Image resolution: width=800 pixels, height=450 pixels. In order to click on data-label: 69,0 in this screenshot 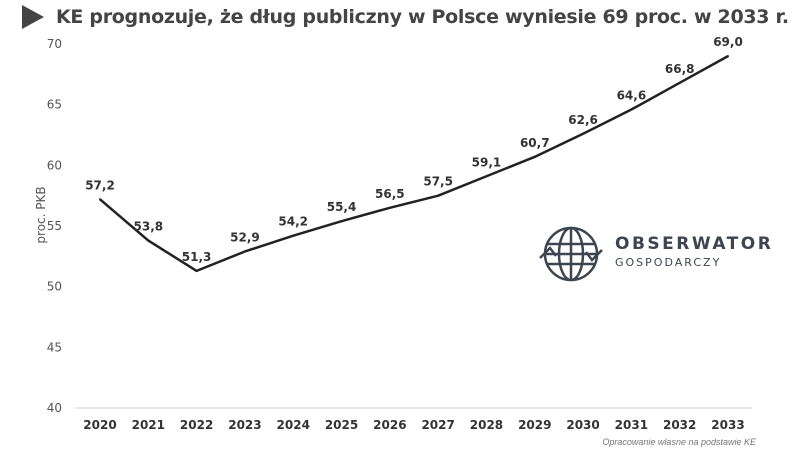, I will do `click(728, 42)`.